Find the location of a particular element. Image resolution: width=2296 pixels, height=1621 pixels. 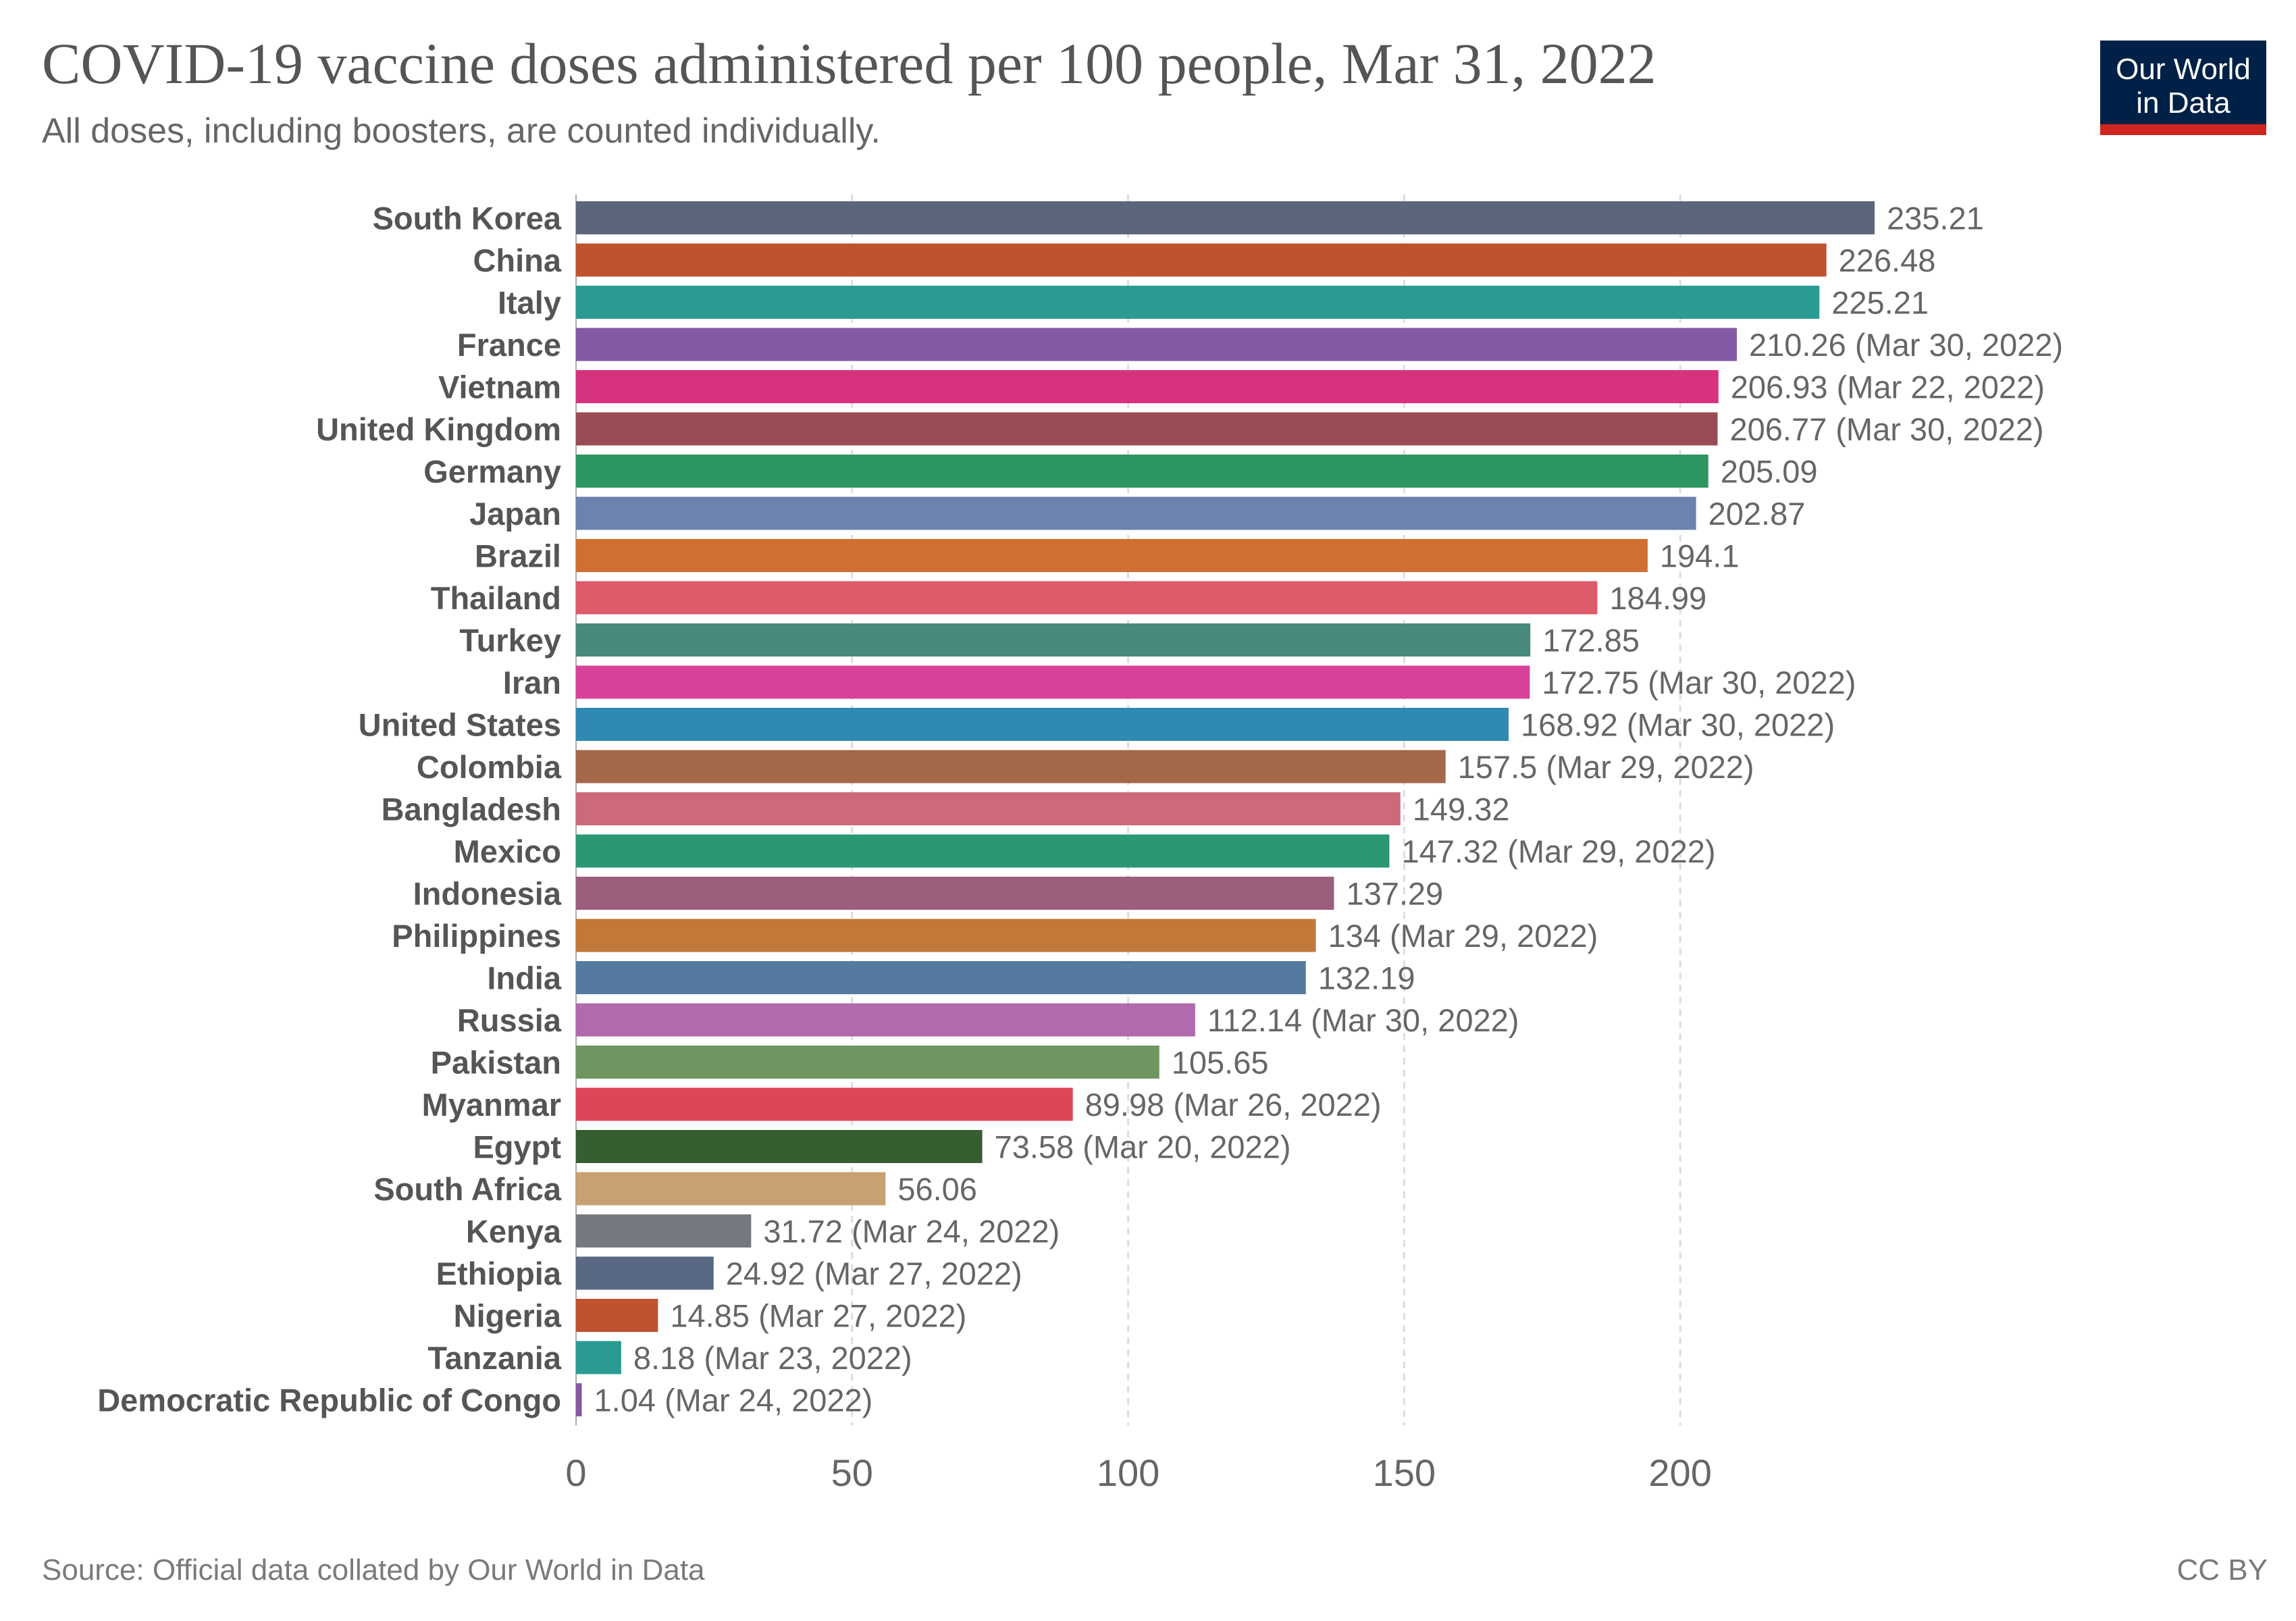

bar-row: Indonesia 137.29 is located at coordinates (928, 894).